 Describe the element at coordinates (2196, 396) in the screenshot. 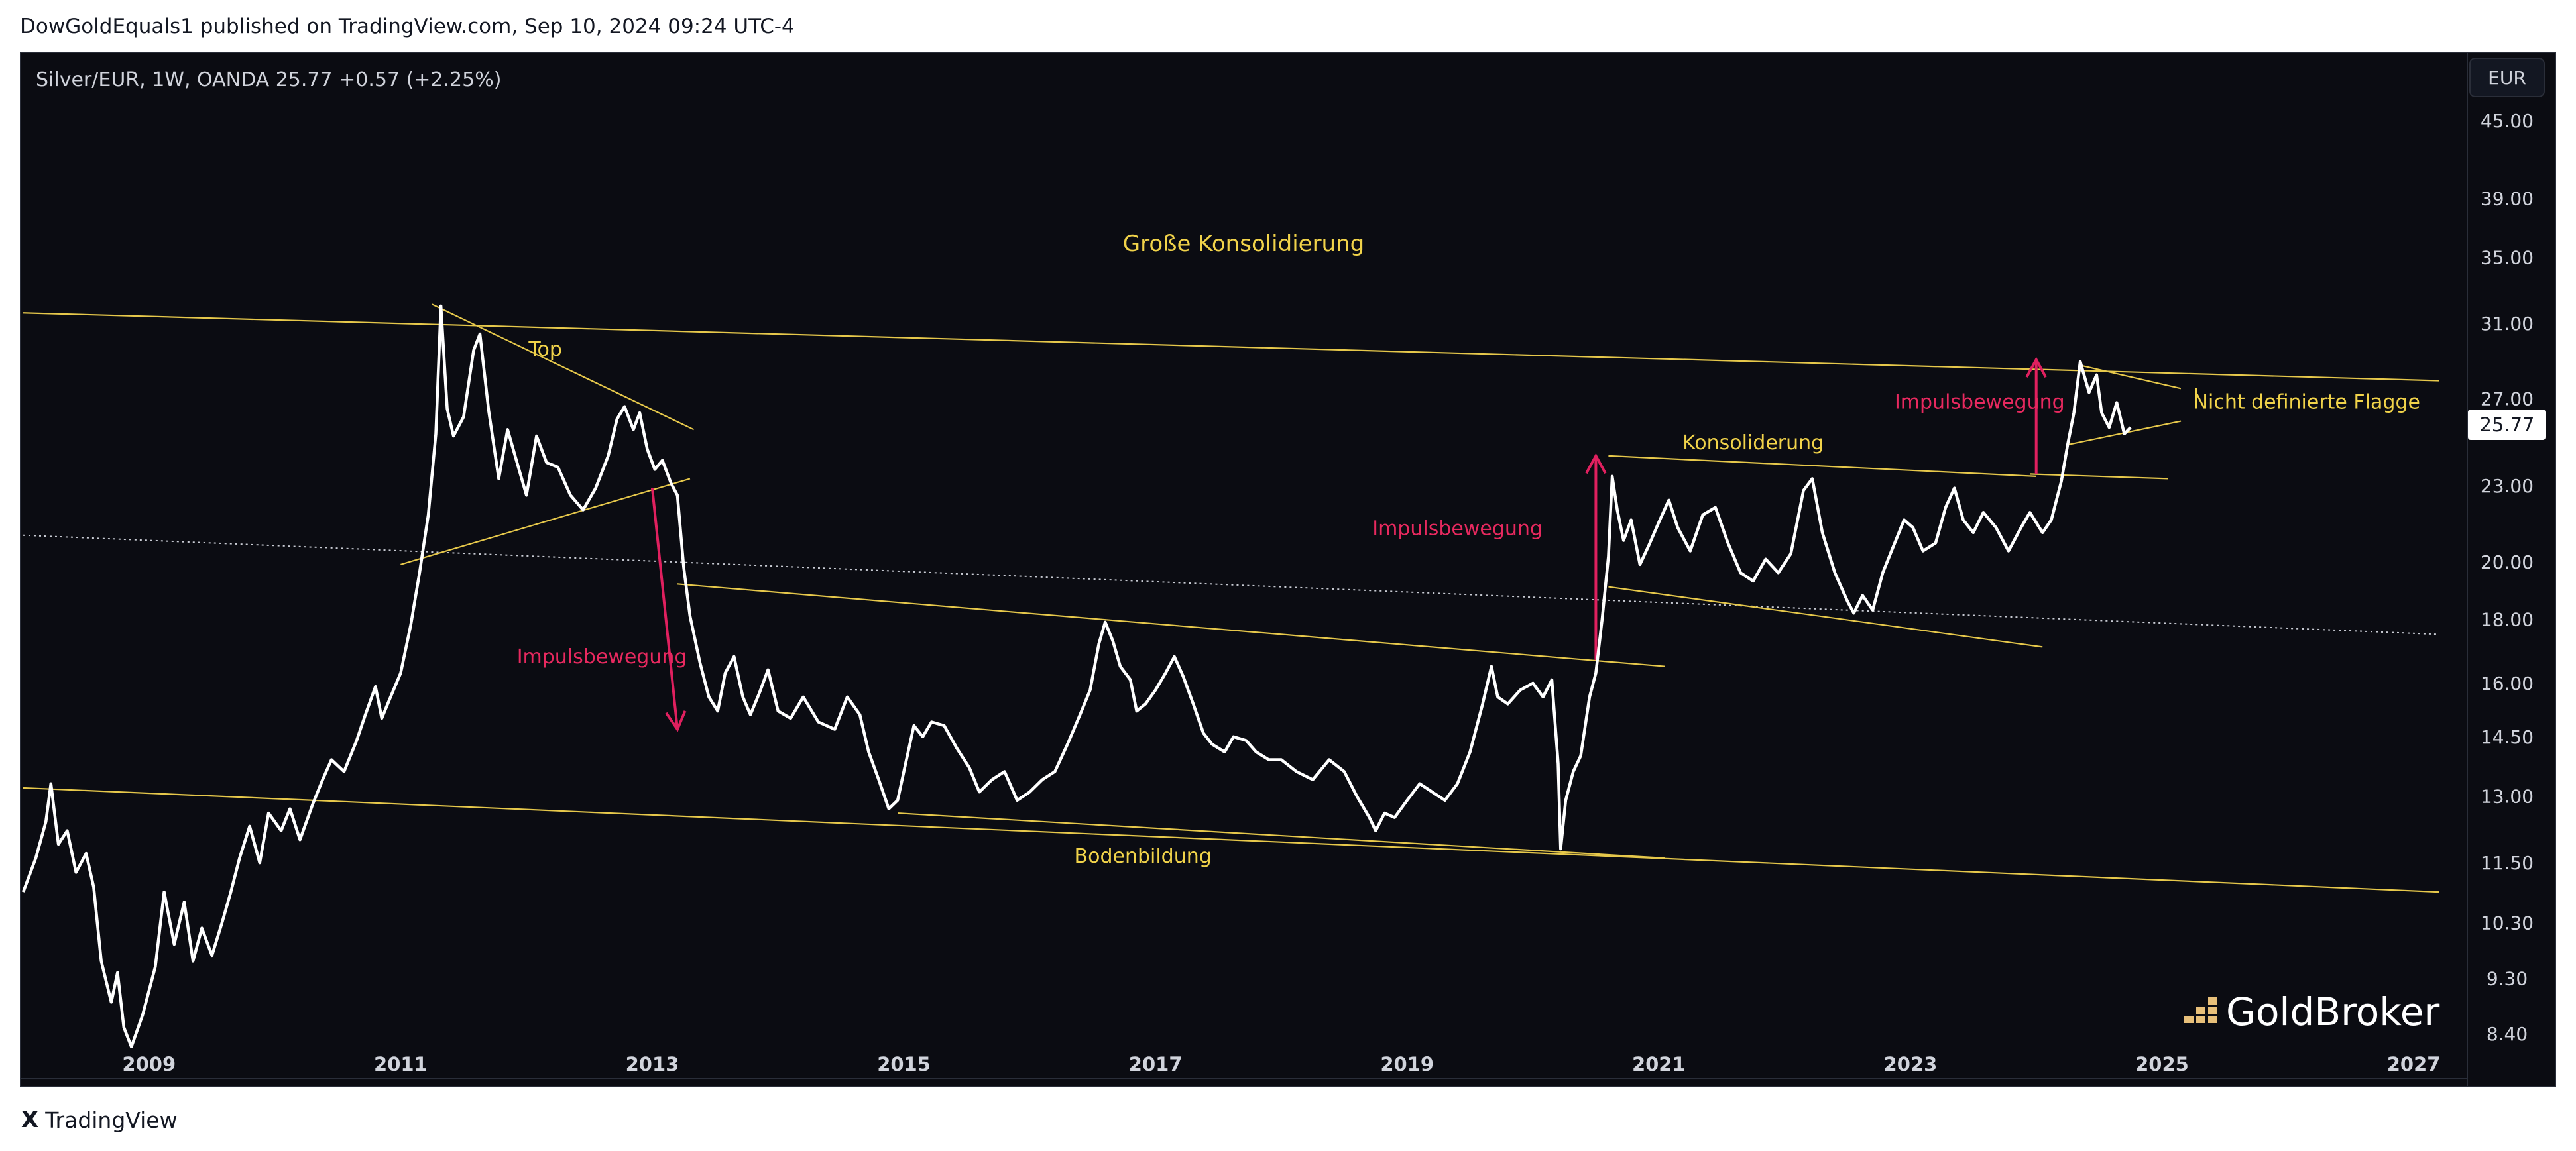

I see `annotation-8: I` at that location.